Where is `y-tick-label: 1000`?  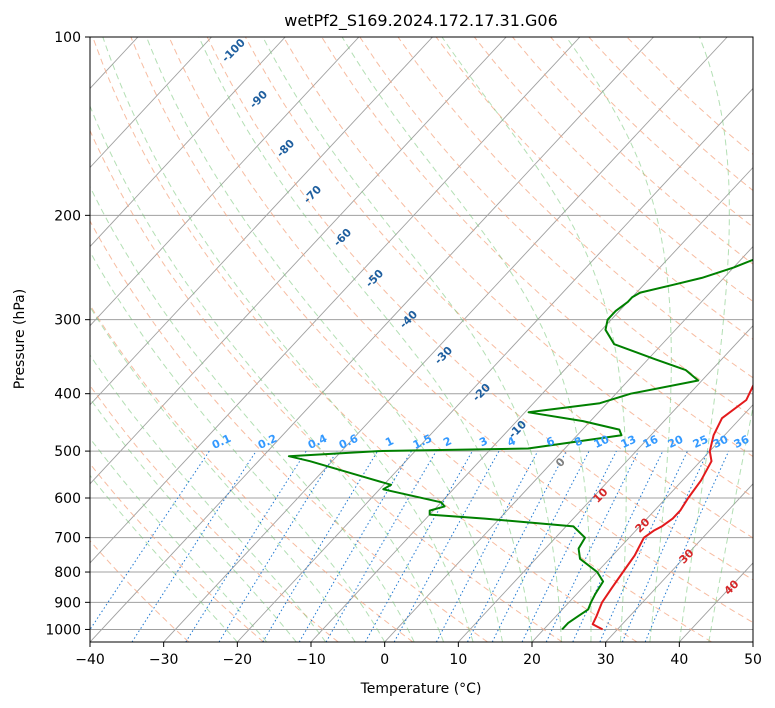 y-tick-label: 1000 is located at coordinates (63, 630).